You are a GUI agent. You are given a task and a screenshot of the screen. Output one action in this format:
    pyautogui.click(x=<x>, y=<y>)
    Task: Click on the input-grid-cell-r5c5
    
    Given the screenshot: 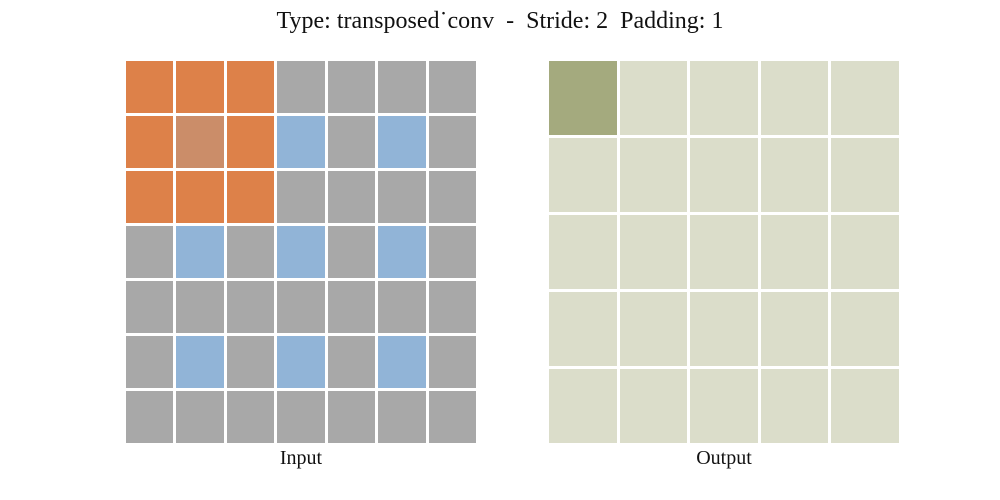 What is the action you would take?
    pyautogui.click(x=351, y=307)
    